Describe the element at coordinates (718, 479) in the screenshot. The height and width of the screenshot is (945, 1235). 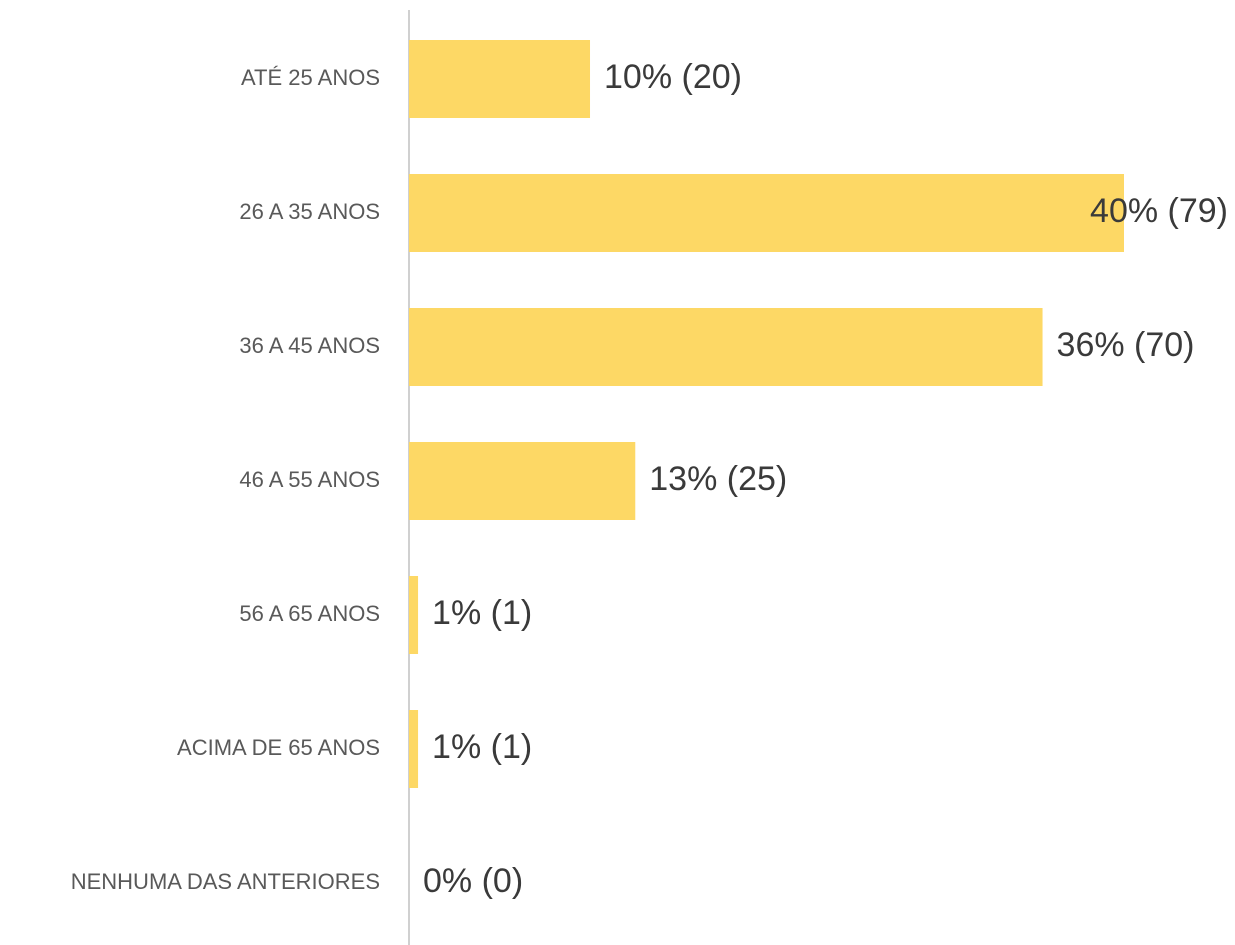
I see `value-label: 13% (25)` at that location.